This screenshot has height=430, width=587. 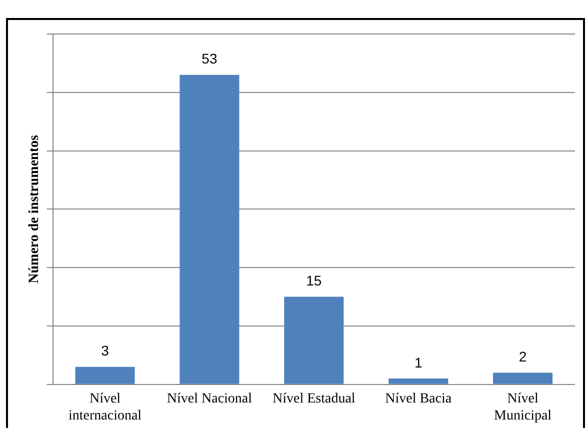 I want to click on x-tick-label: Nível Municipal, so click(x=523, y=407).